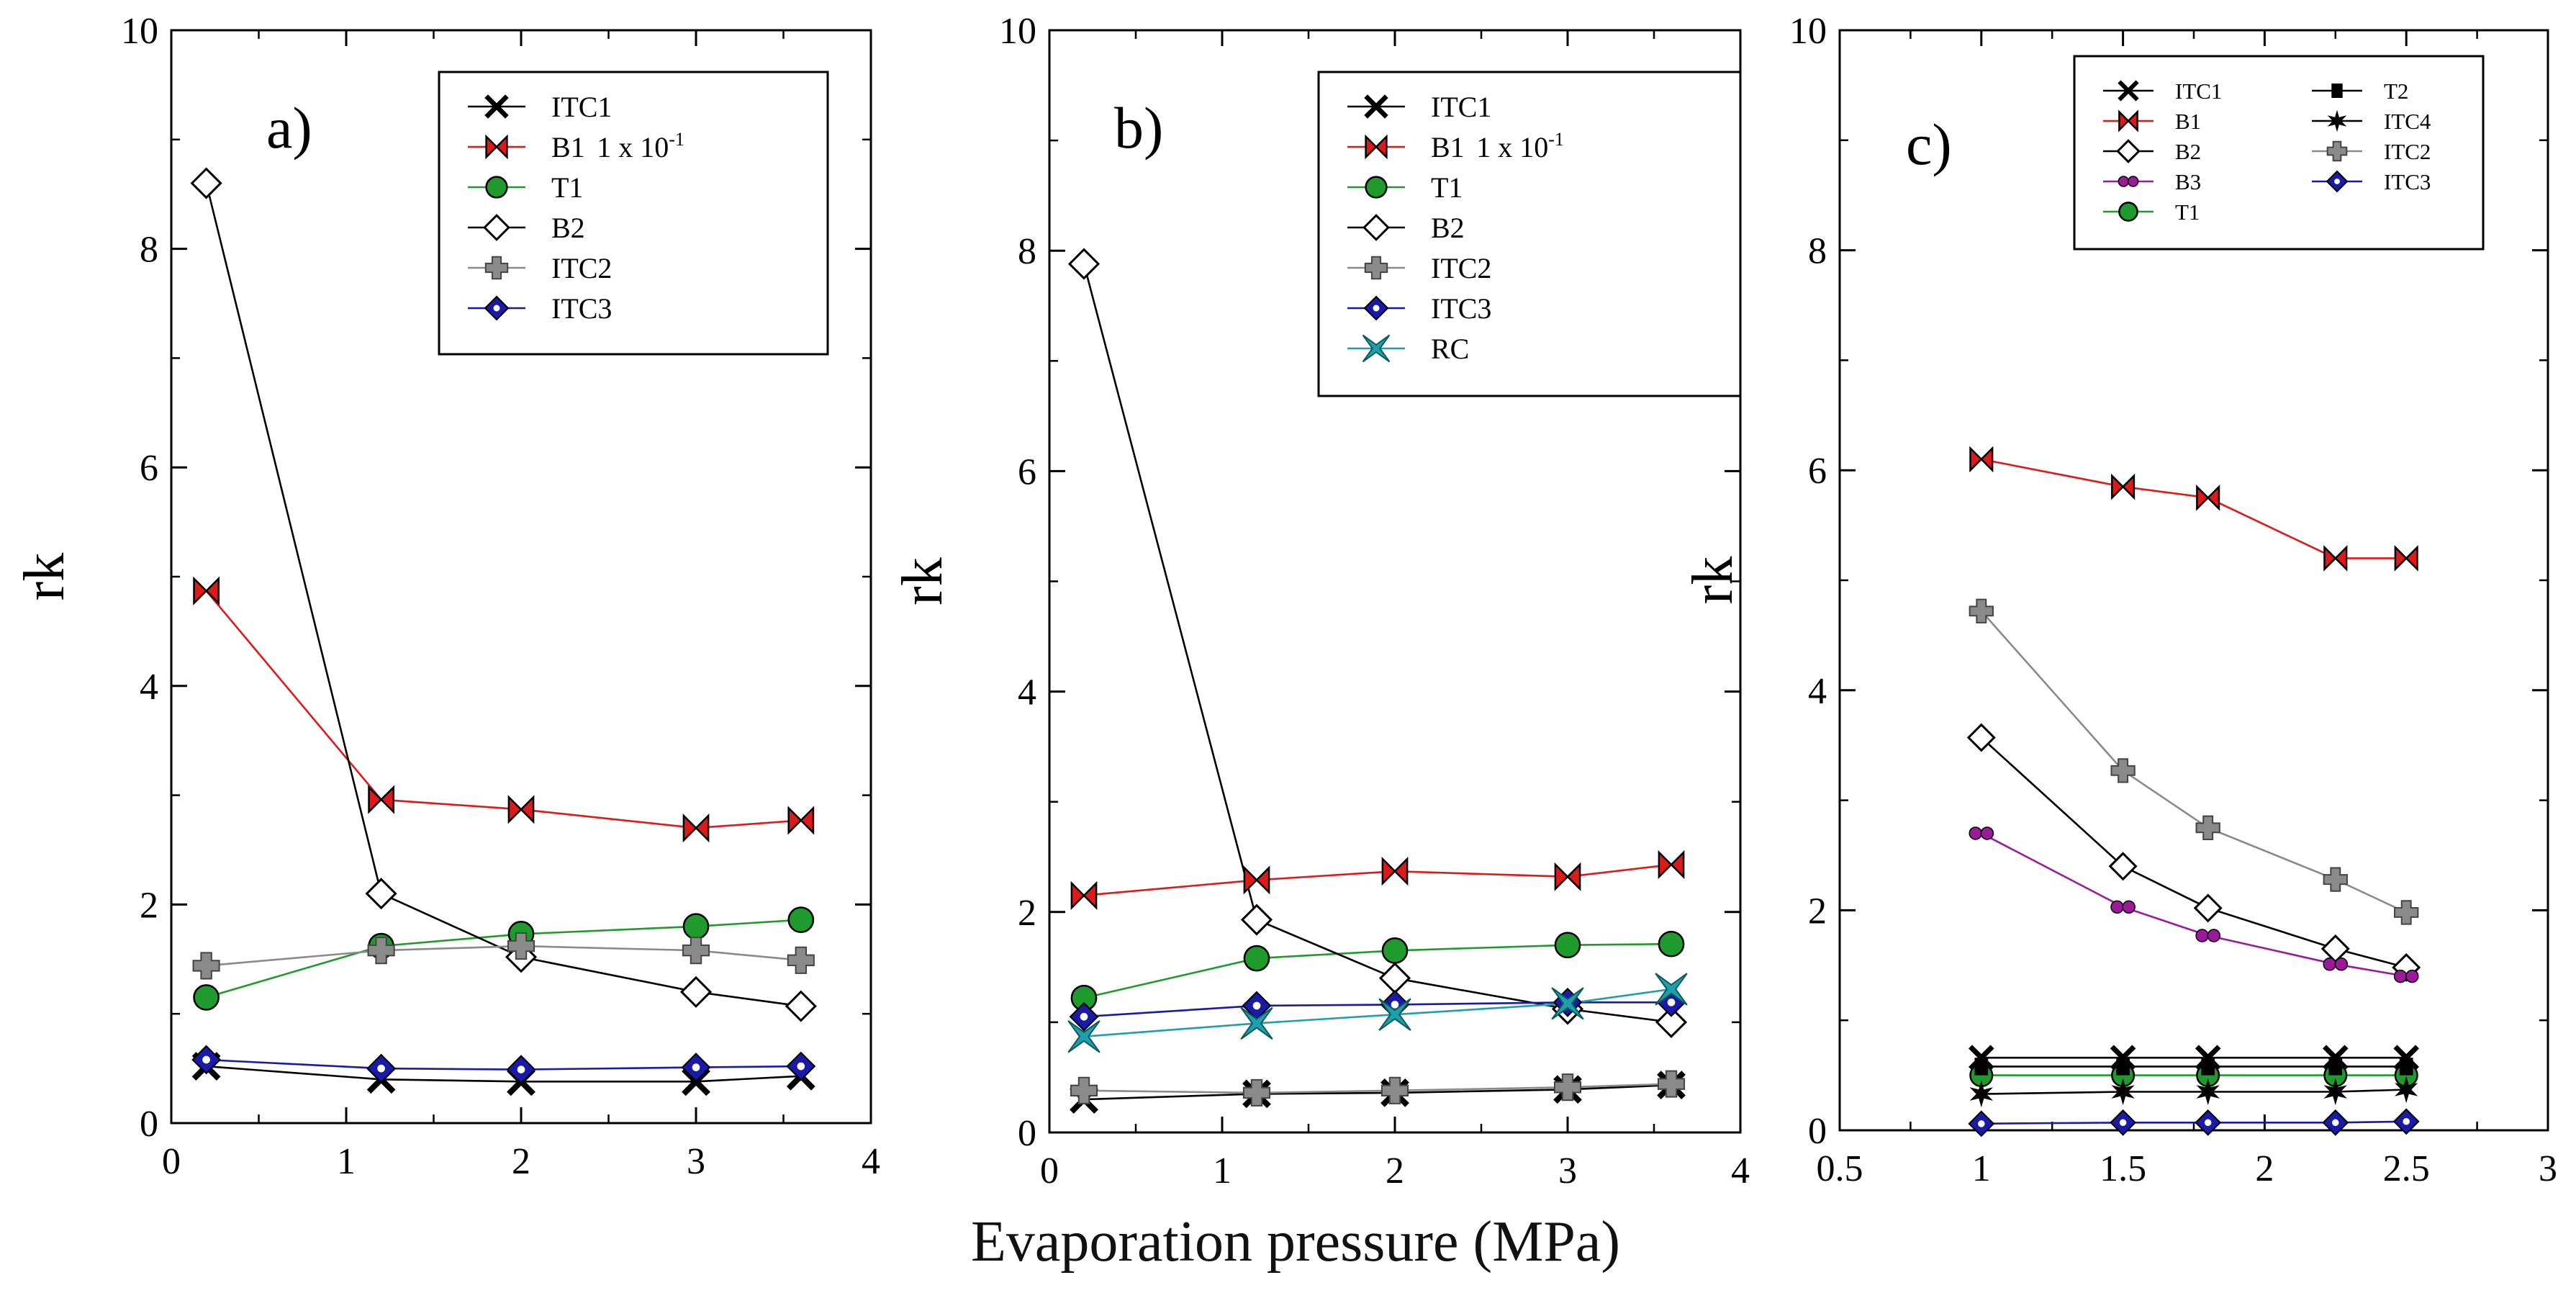 Image resolution: width=2576 pixels, height=1293 pixels. I want to click on x-tick-label: 1.5, so click(2123, 1168).